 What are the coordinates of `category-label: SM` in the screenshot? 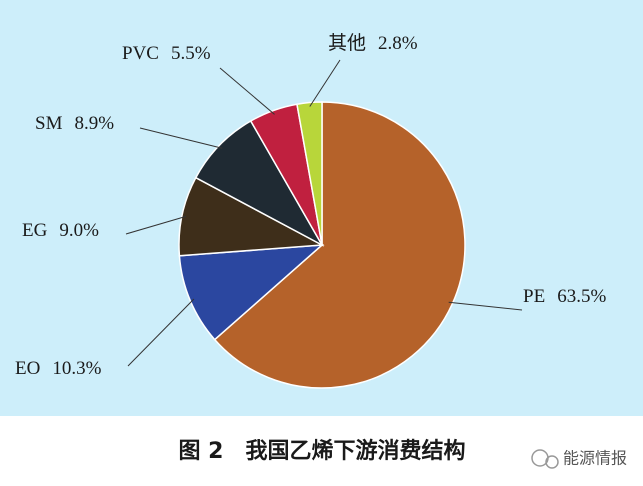 It's located at (49, 123).